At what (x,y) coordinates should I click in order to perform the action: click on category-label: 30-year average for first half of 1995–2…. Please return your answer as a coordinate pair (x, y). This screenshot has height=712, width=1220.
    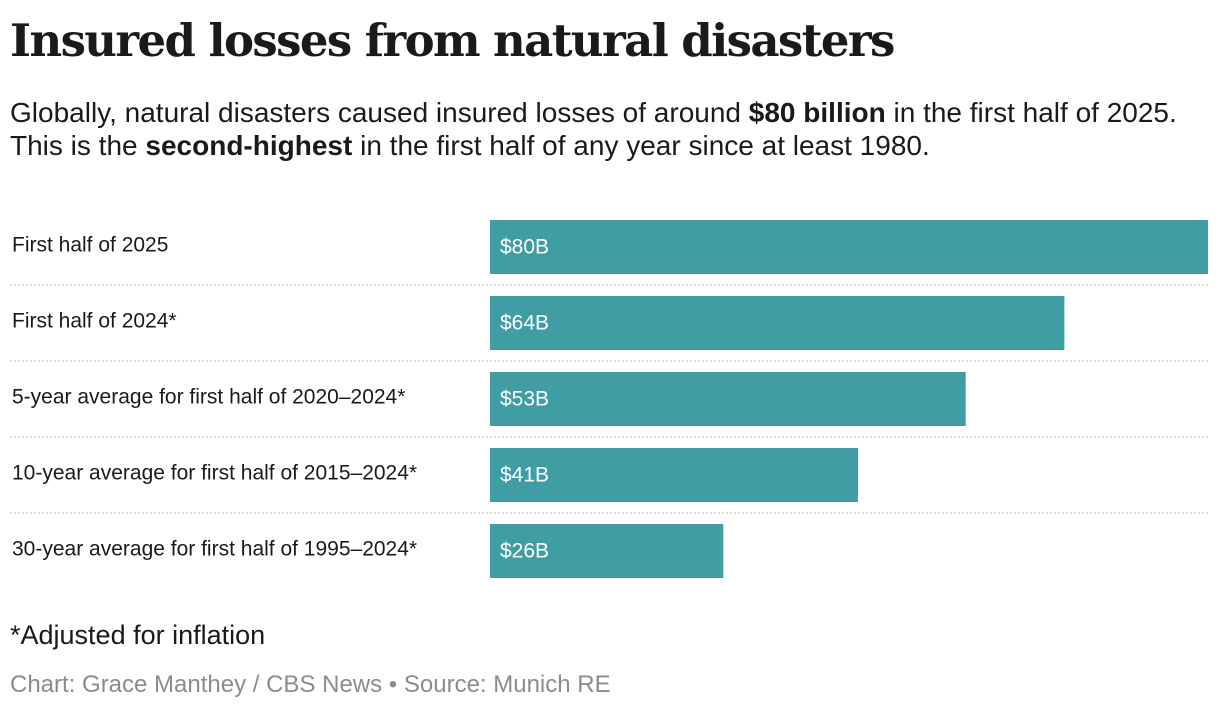
    Looking at the image, I should click on (214, 549).